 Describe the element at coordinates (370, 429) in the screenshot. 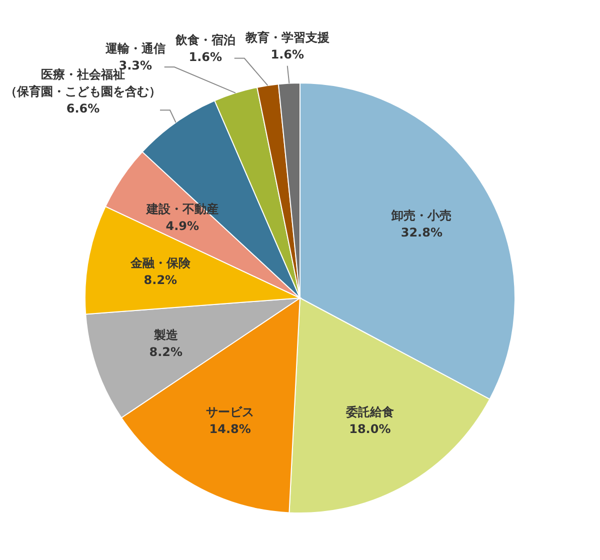

I see `data-label: 18.0%` at that location.